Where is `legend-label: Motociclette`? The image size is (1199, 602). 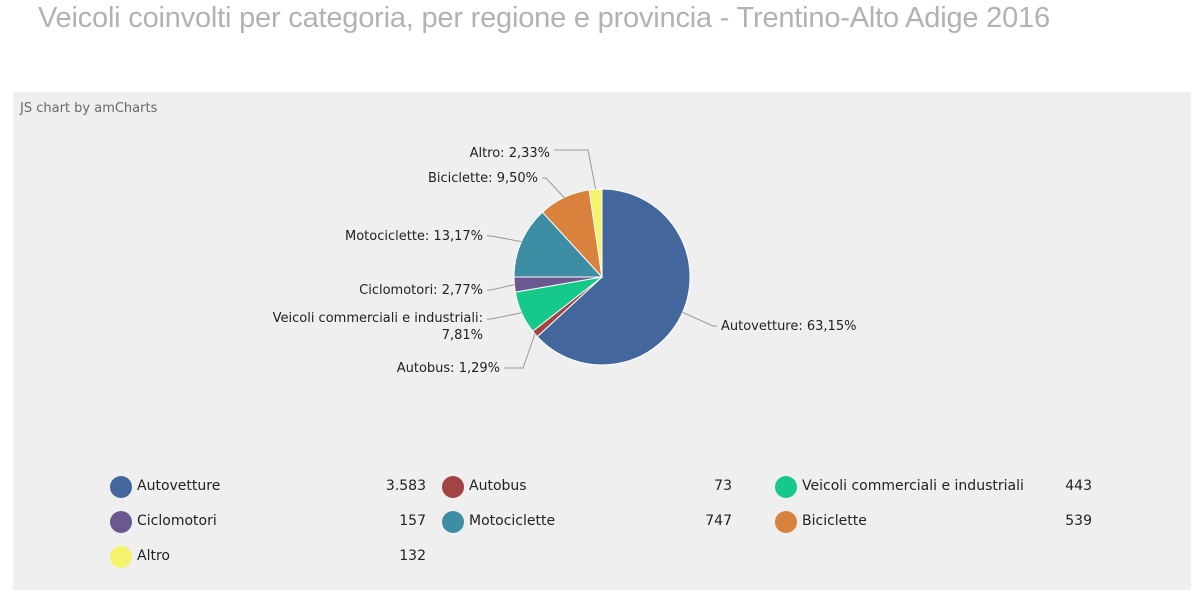
legend-label: Motociclette is located at coordinates (512, 521).